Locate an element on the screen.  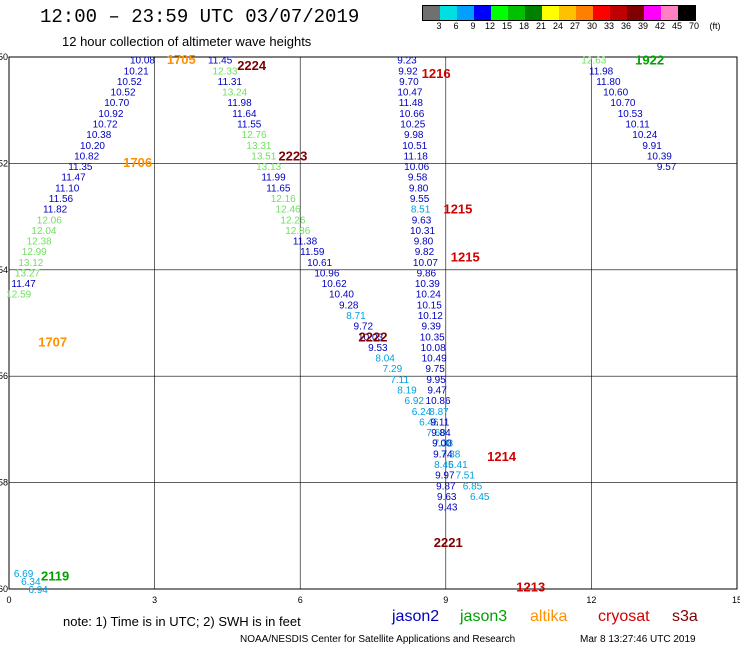
wave-height-value: 7.38 is located at coordinates (451, 454).